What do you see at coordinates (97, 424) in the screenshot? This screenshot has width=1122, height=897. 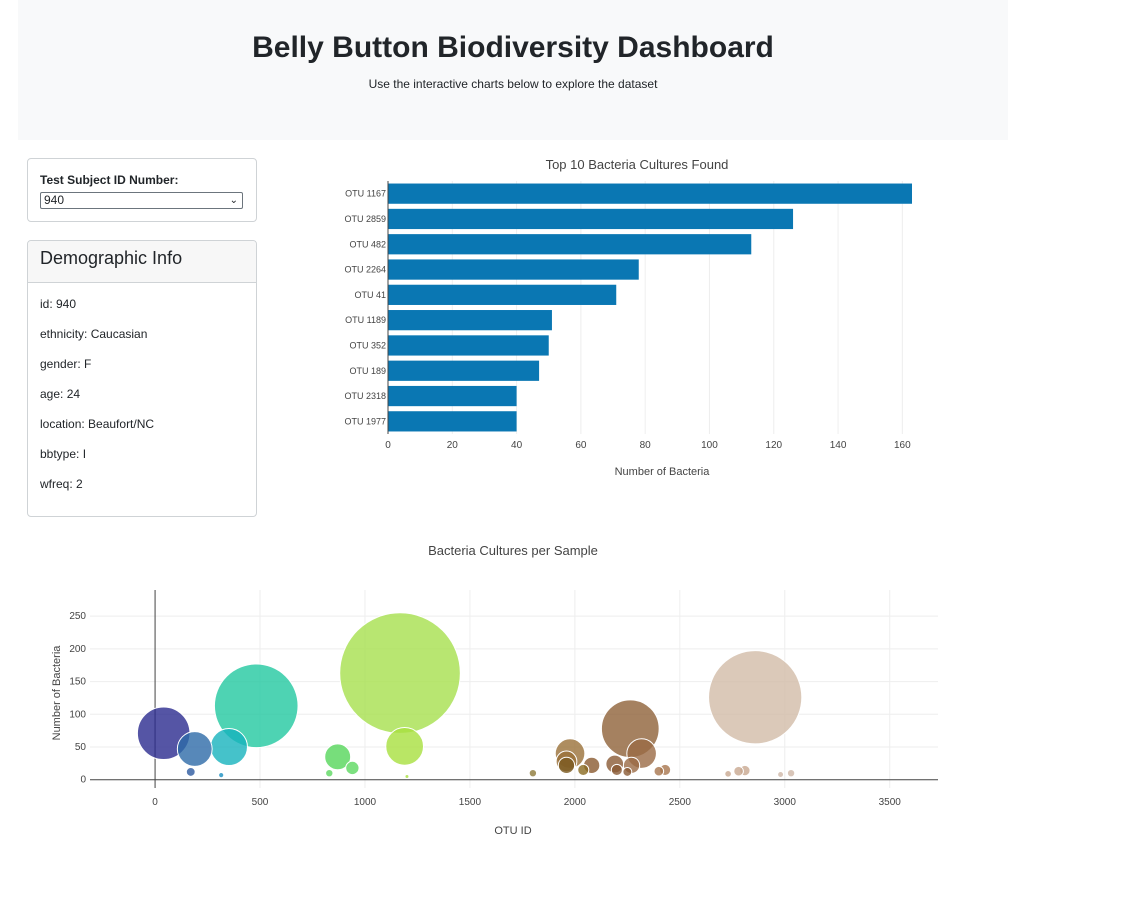 I see `demographic-item-location: location: Beaufort/NC` at bounding box center [97, 424].